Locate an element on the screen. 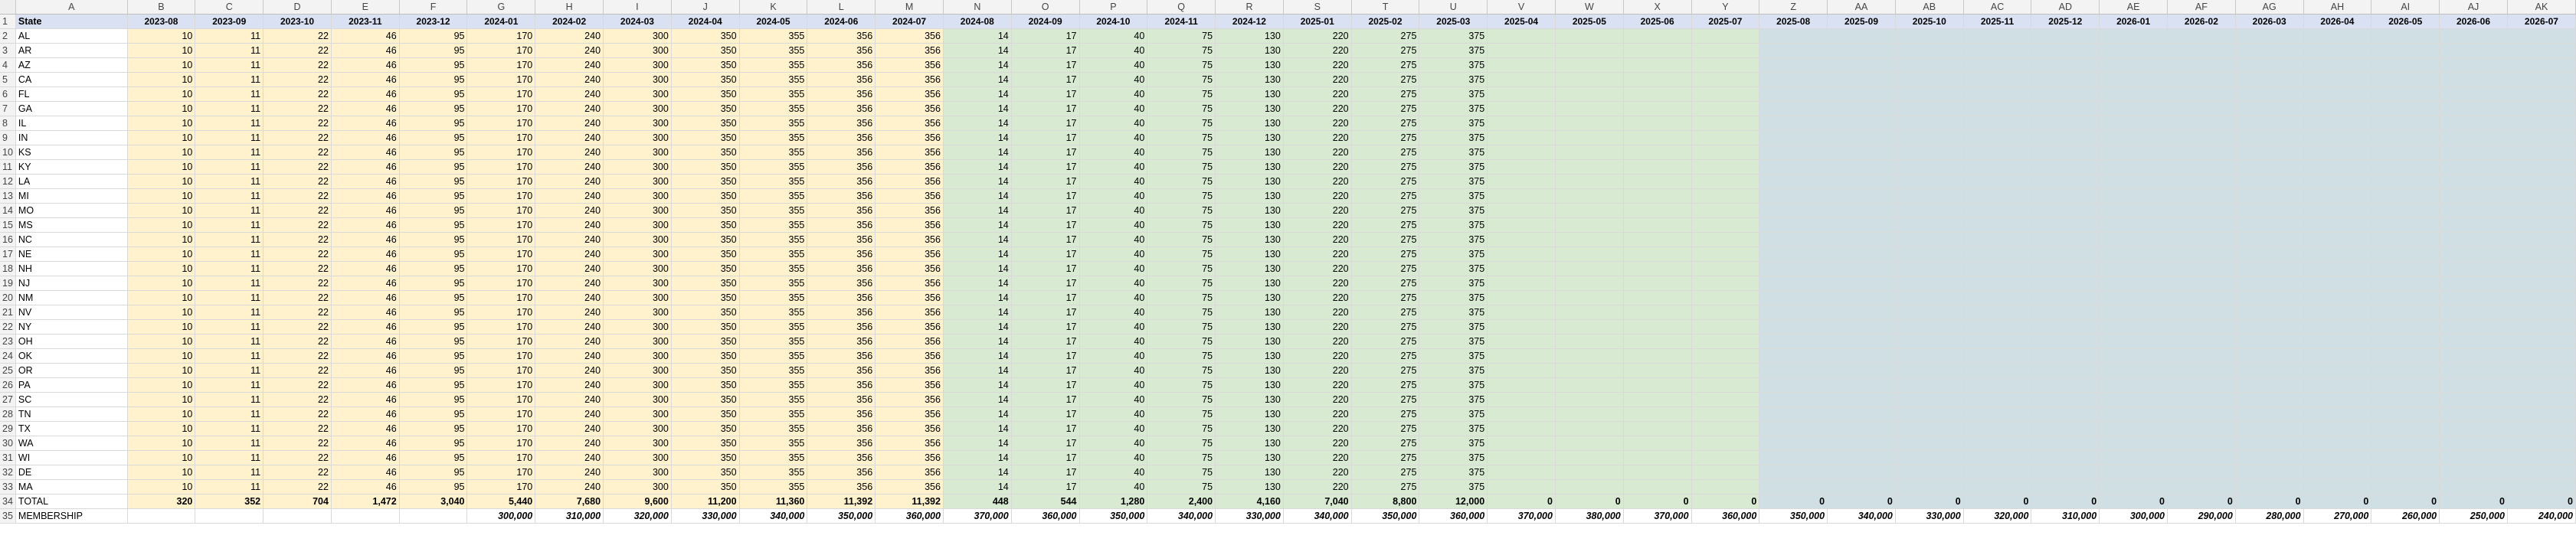  state-cell: TX is located at coordinates (71, 429).